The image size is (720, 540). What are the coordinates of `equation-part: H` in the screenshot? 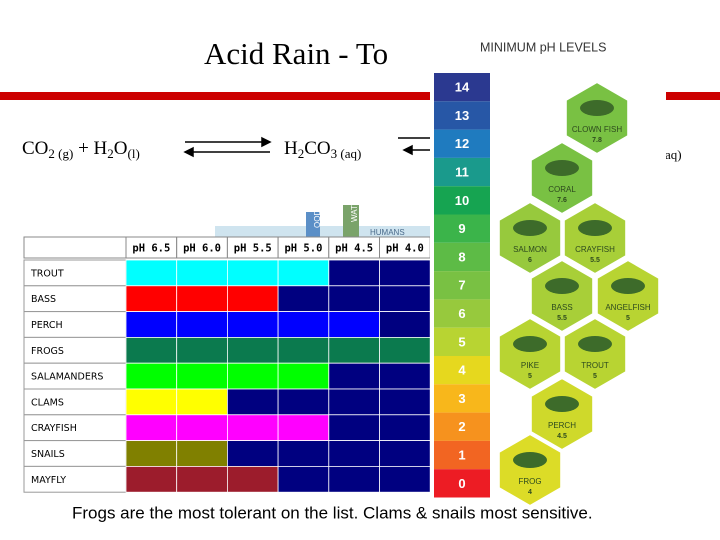 It's located at (291, 148).